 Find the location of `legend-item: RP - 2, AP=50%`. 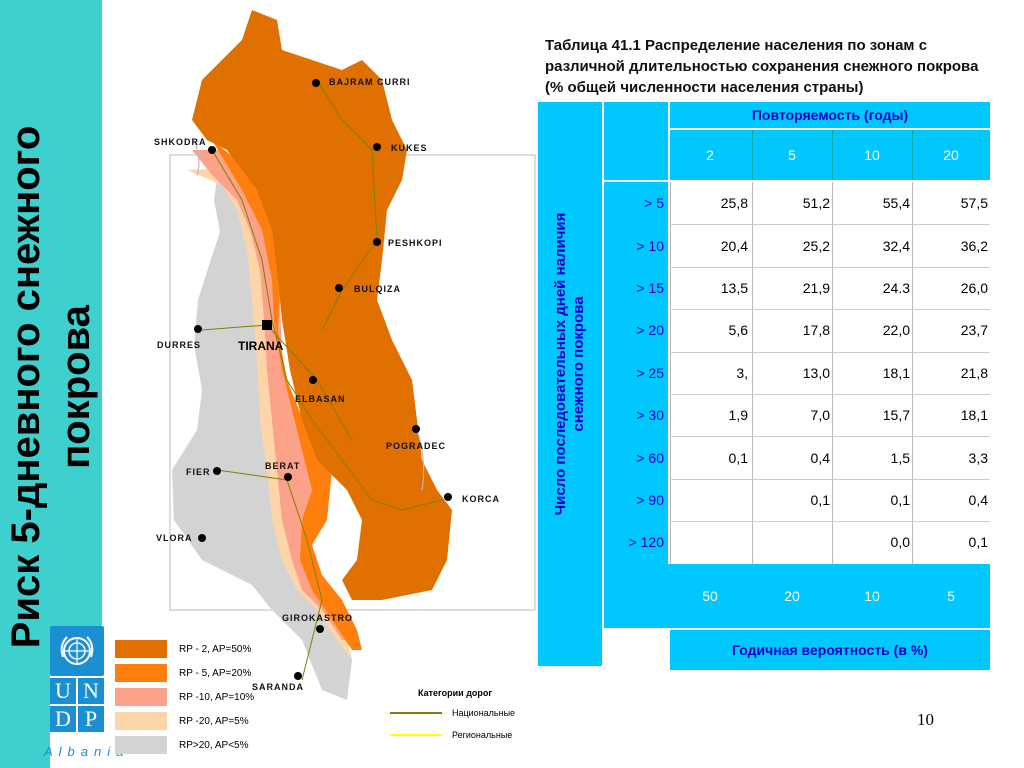

legend-item: RP - 2, AP=50% is located at coordinates (195, 649).